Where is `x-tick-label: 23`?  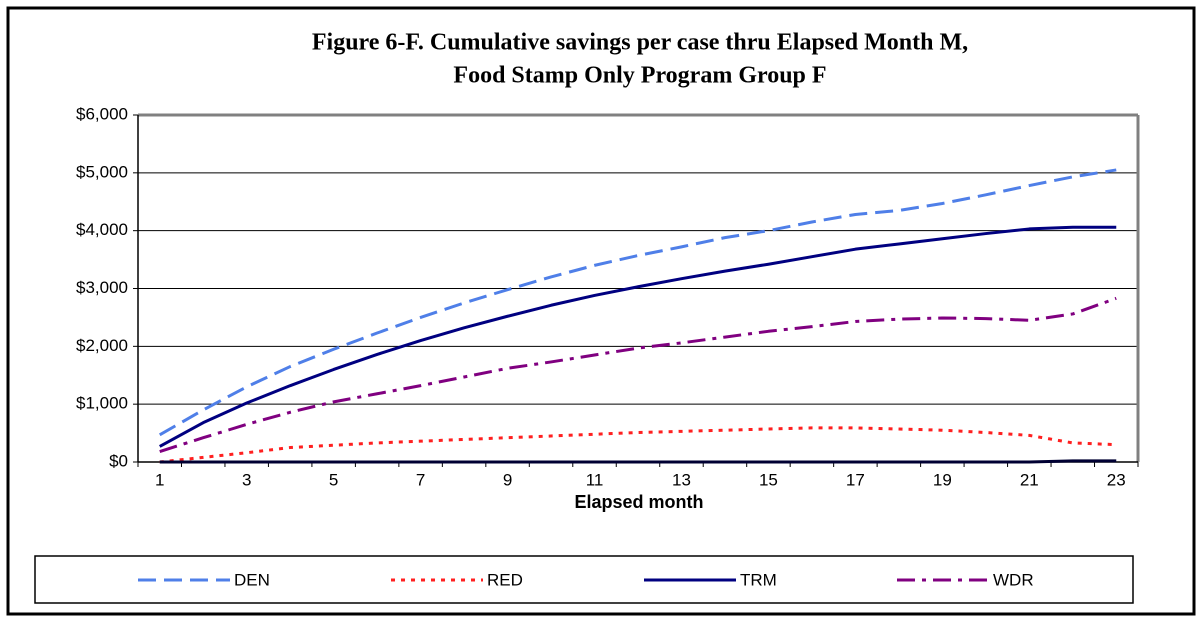
x-tick-label: 23 is located at coordinates (1116, 479).